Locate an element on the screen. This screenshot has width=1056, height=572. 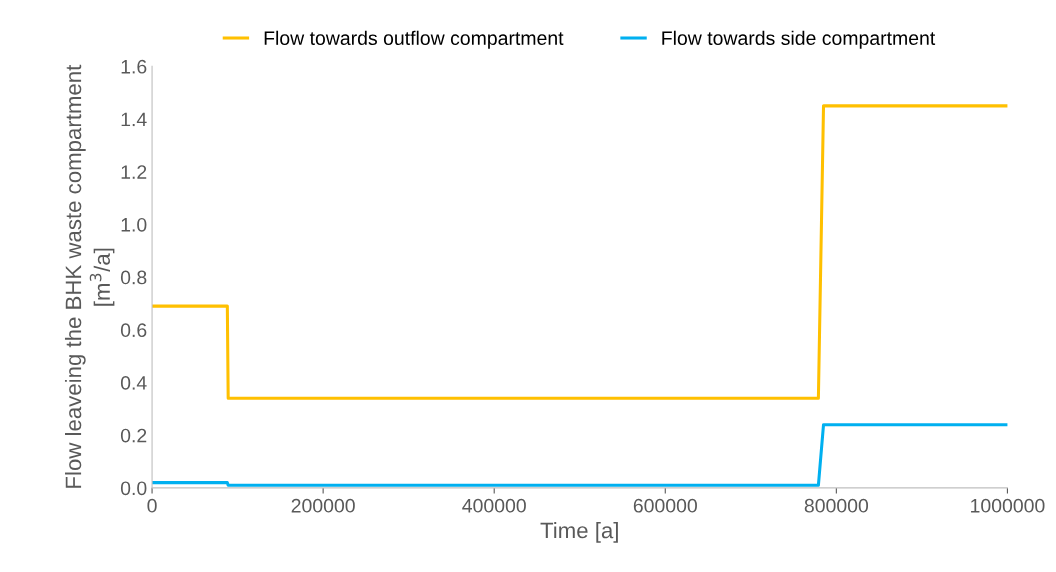
x-tick-label: 1000000 is located at coordinates (1008, 505).